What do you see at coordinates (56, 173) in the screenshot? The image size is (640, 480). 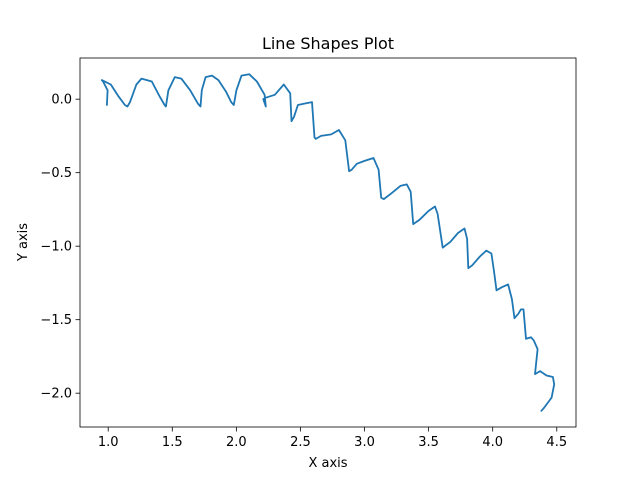 I see `y-tick-label: −0.5` at bounding box center [56, 173].